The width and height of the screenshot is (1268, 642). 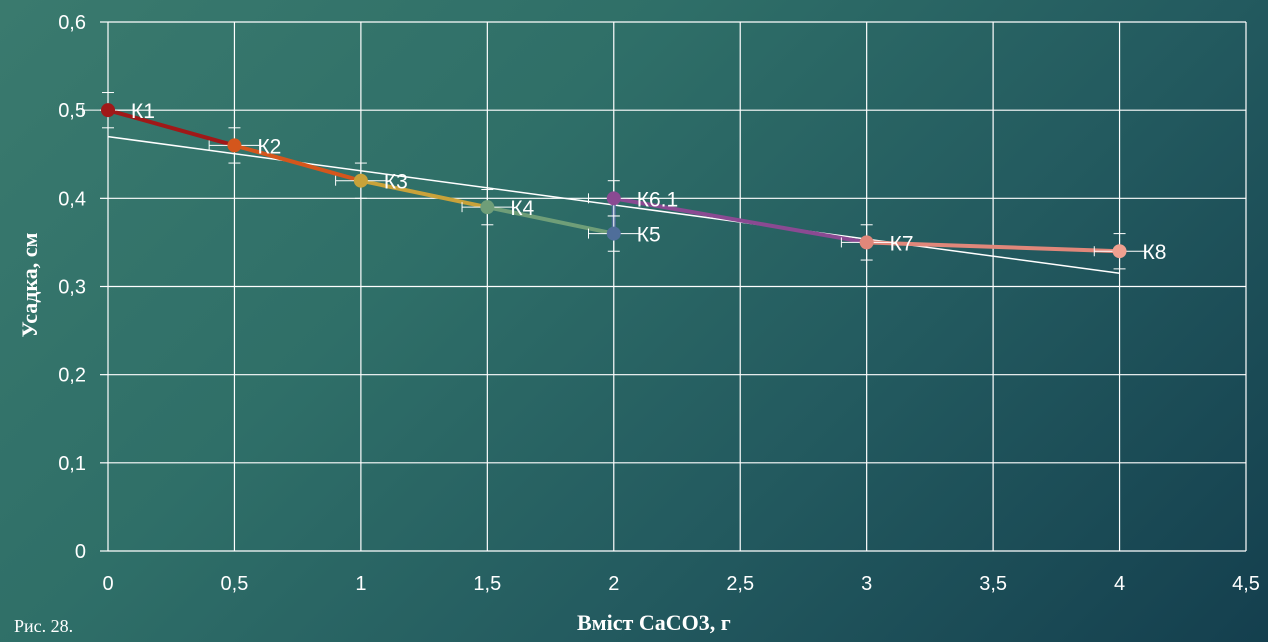 What do you see at coordinates (866, 584) in the screenshot?
I see `x-tick-label-6: 3` at bounding box center [866, 584].